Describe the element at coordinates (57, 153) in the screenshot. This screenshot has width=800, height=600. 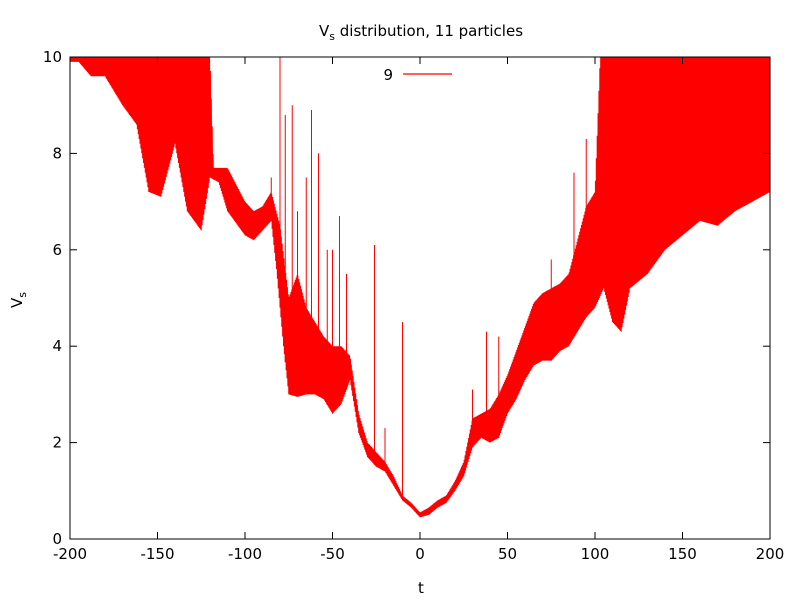
I see `y-tick-label: 8` at that location.